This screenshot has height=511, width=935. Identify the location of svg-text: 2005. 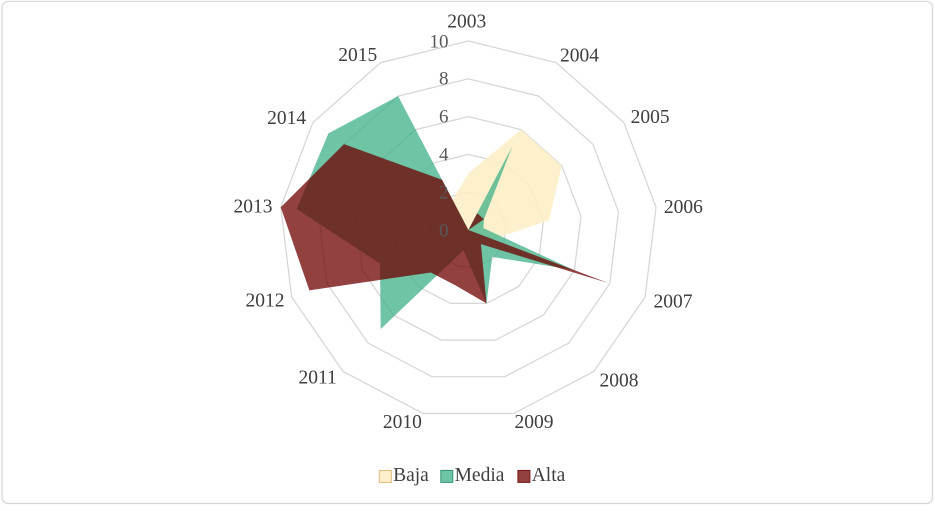
(650, 117).